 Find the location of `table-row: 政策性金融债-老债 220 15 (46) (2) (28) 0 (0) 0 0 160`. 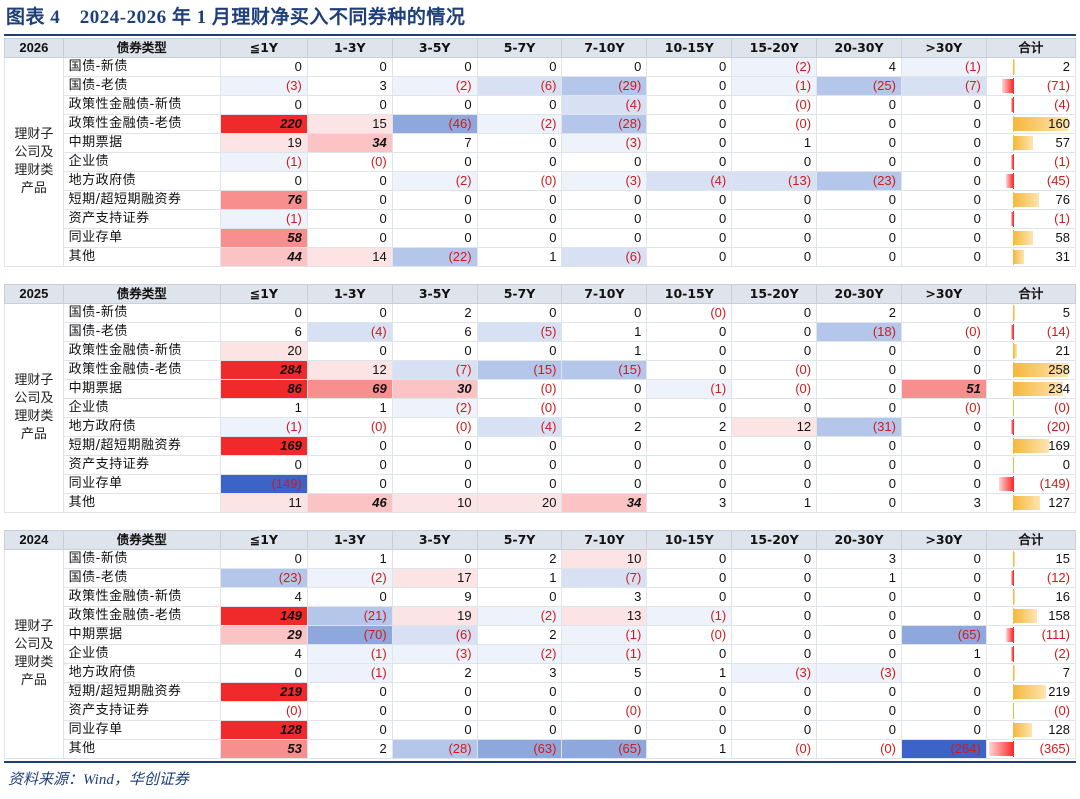

table-row: 政策性金融债-老债 220 15 (46) (2) (28) 0 (0) 0 0 160 is located at coordinates (541, 124).